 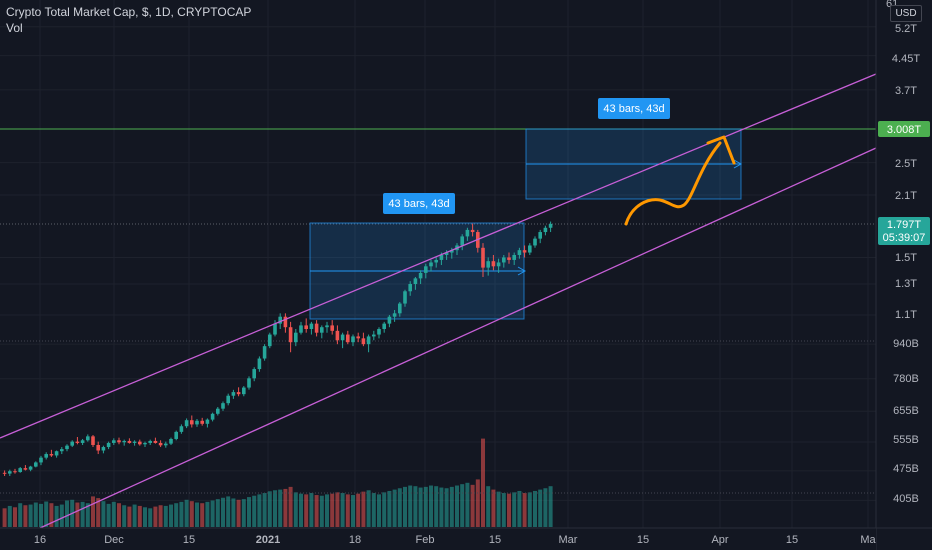 What do you see at coordinates (673, 183) in the screenshot?
I see `projection-path` at bounding box center [673, 183].